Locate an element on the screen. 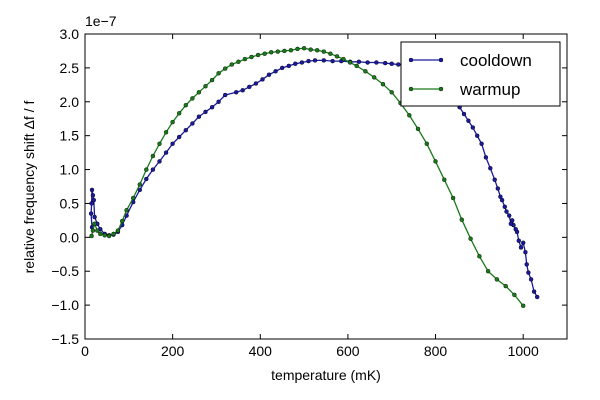 This screenshot has width=600, height=400. y-tick-label: 2.5 is located at coordinates (70, 68).